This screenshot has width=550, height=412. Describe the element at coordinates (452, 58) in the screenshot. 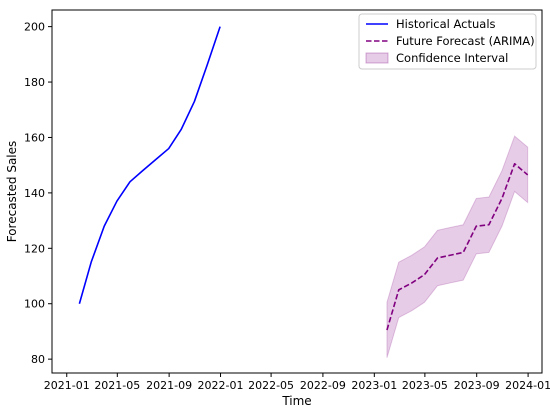

I see `legend-label: Confidence Interval` at that location.